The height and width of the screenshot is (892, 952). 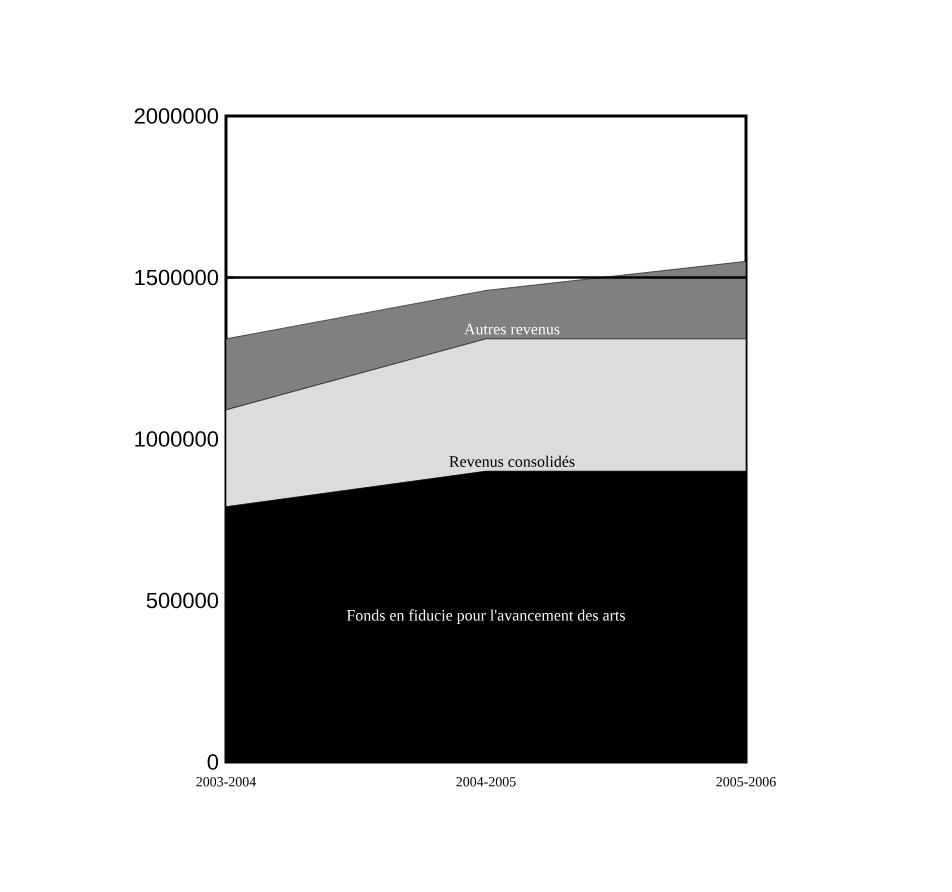 I want to click on y-tick-label: 2000000, so click(x=176, y=116).